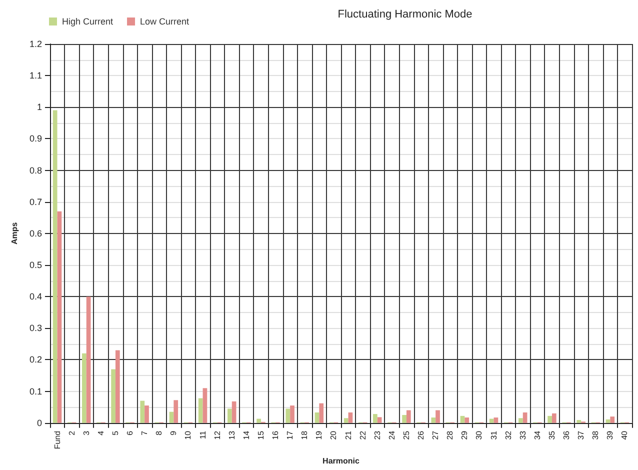  What do you see at coordinates (35, 233) in the screenshot?
I see `y-tick-label: 0.6` at bounding box center [35, 233].